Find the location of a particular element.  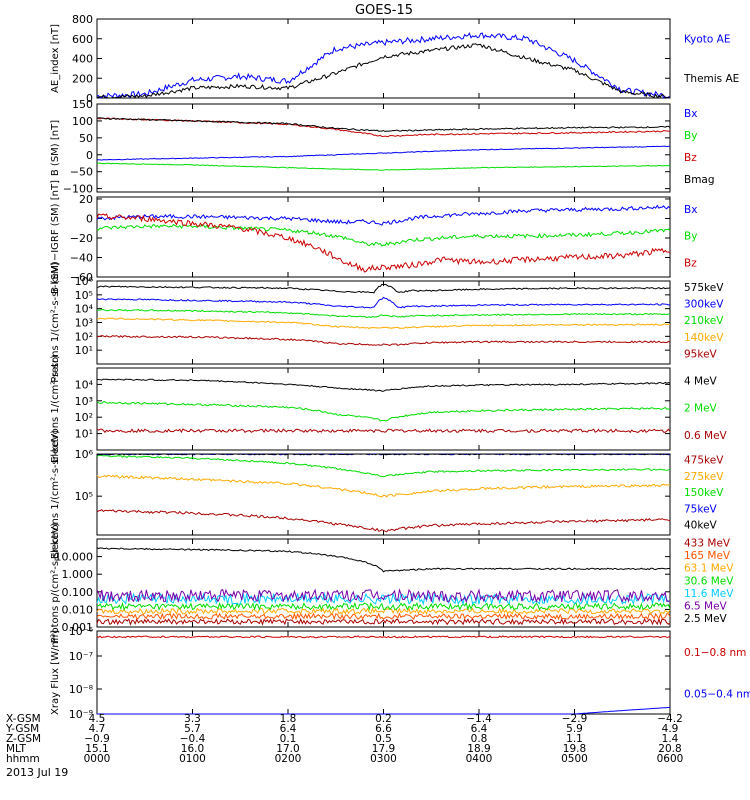

x-row-value: 3.3 is located at coordinates (192, 719).